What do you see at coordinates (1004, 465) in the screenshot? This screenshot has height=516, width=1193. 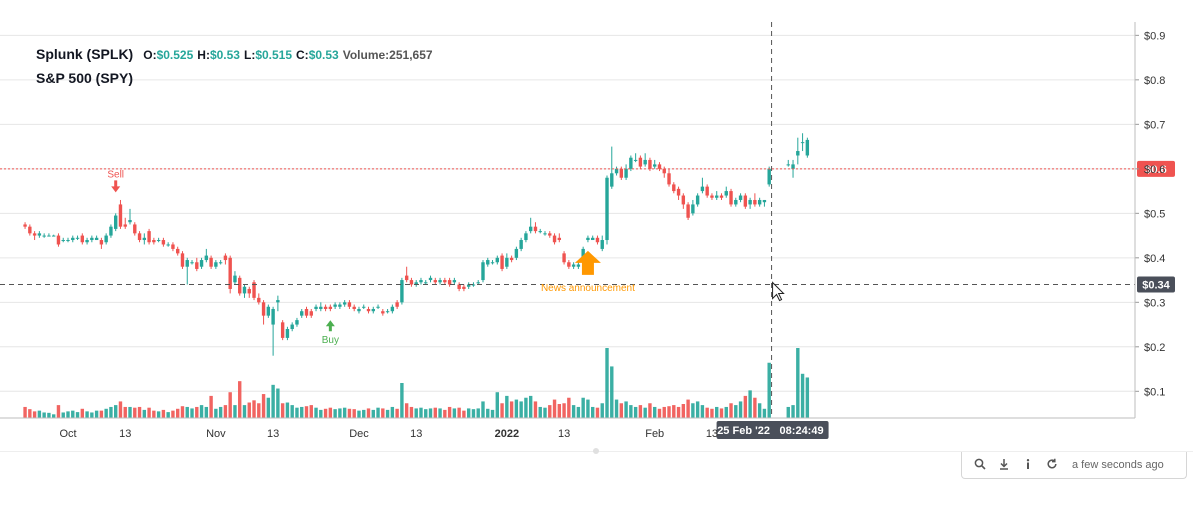 I see `download-icon` at bounding box center [1004, 465].